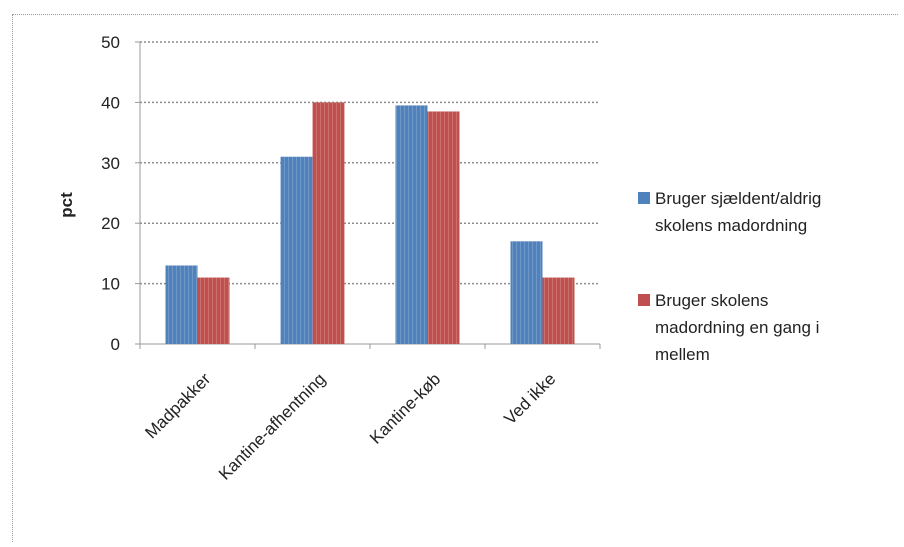  I want to click on y-tick-label: 50, so click(110, 42).